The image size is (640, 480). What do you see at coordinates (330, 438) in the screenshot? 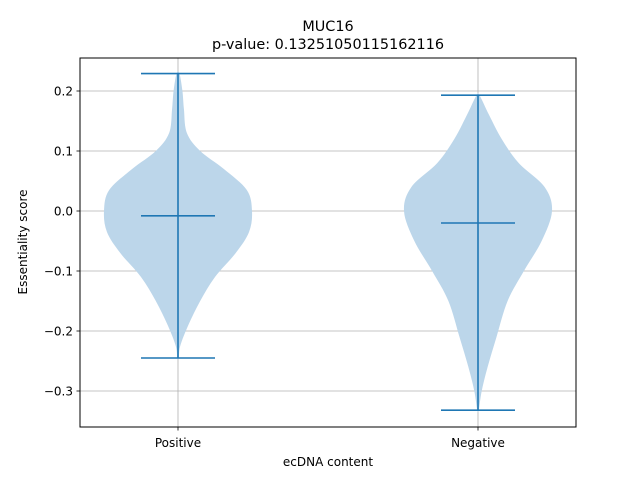
I see `x-axis-ticks: Positive Negative` at bounding box center [330, 438].